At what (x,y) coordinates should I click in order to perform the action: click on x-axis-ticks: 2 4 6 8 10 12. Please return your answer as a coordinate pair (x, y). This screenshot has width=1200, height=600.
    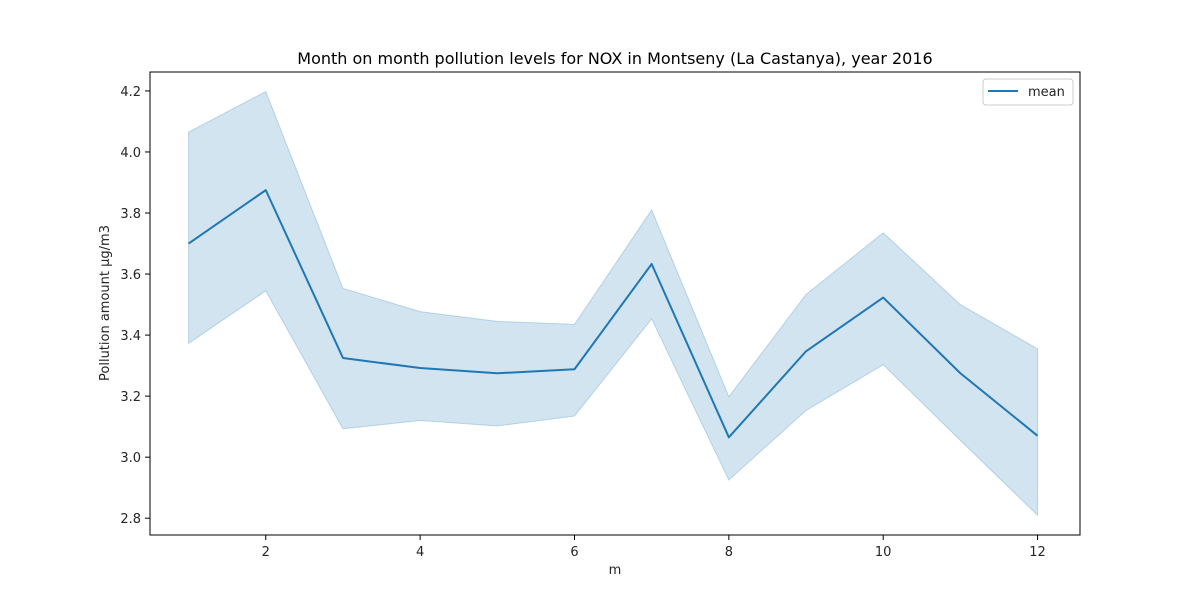
    Looking at the image, I should click on (654, 547).